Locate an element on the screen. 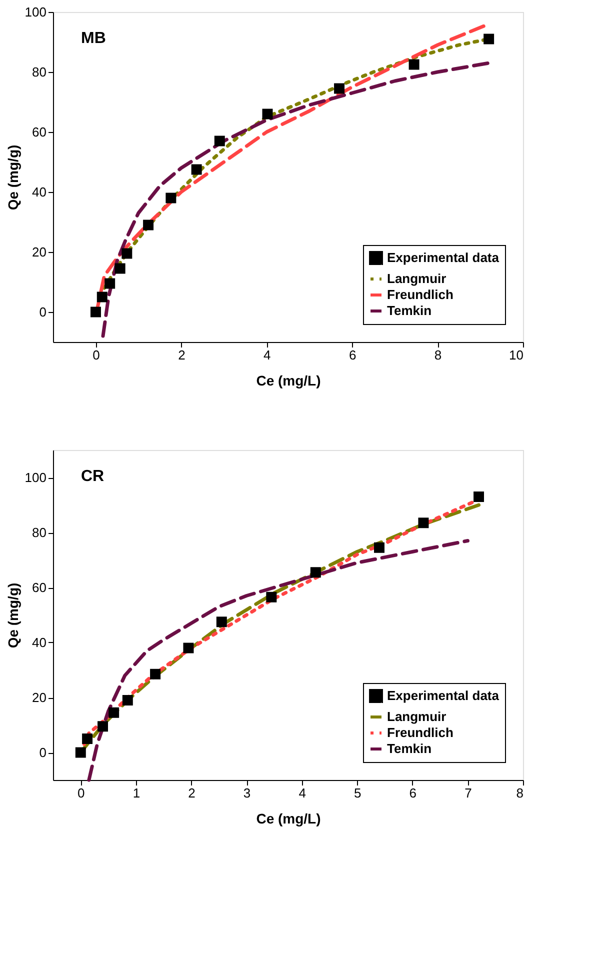 The image size is (614, 973). x-tick-label: 5 is located at coordinates (358, 793).